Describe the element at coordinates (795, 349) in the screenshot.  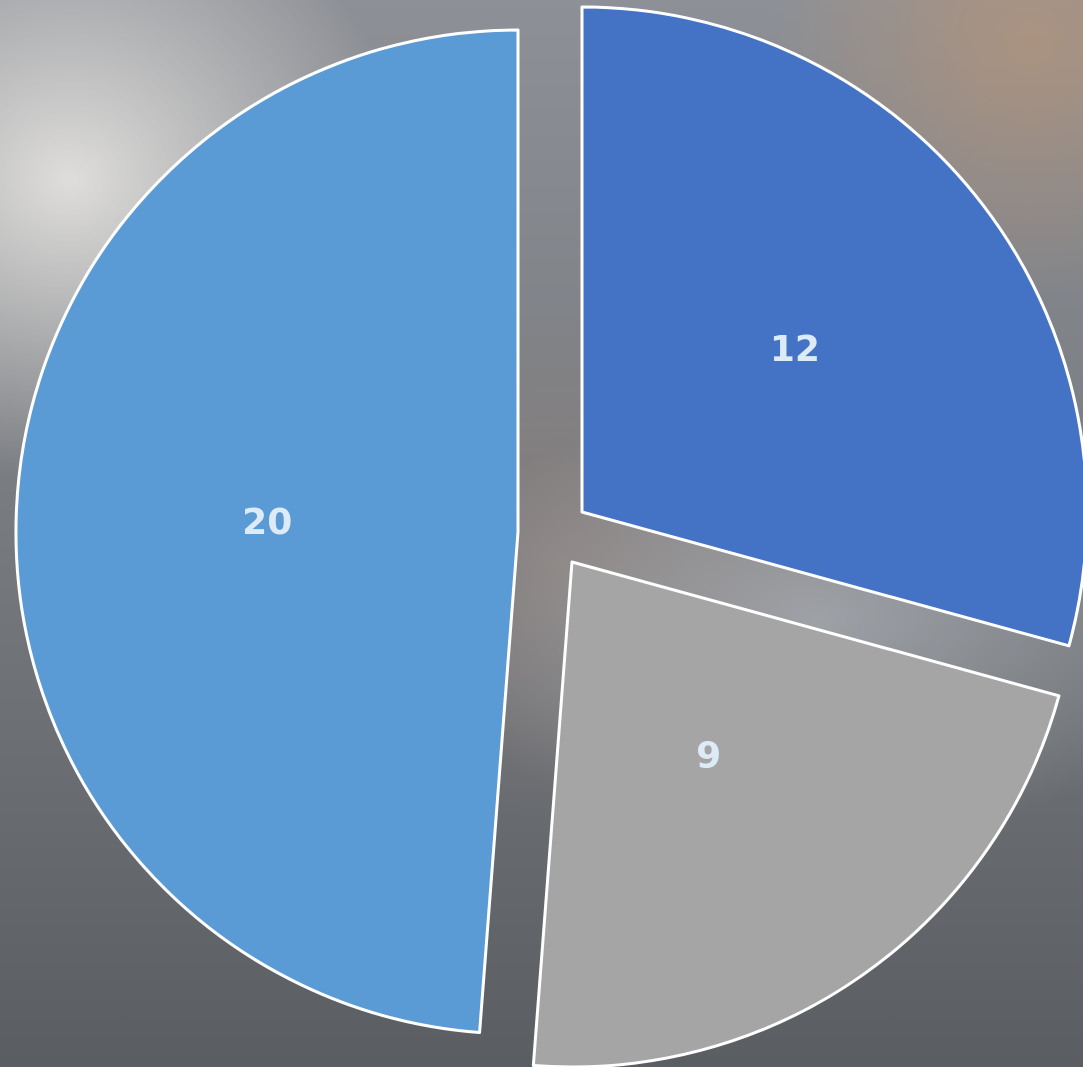
I see `pie-data-label-0: 12` at that location.